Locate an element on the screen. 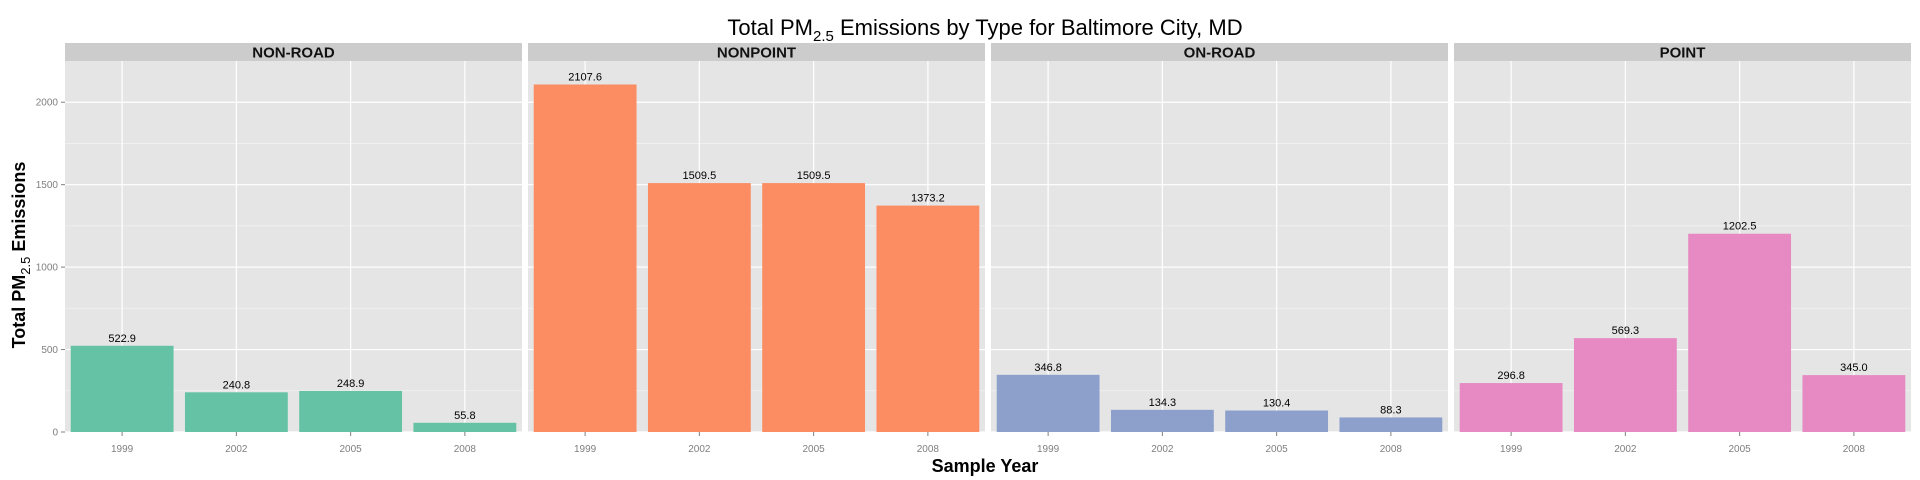  bar-value-label: 88.3 is located at coordinates (1390, 410).